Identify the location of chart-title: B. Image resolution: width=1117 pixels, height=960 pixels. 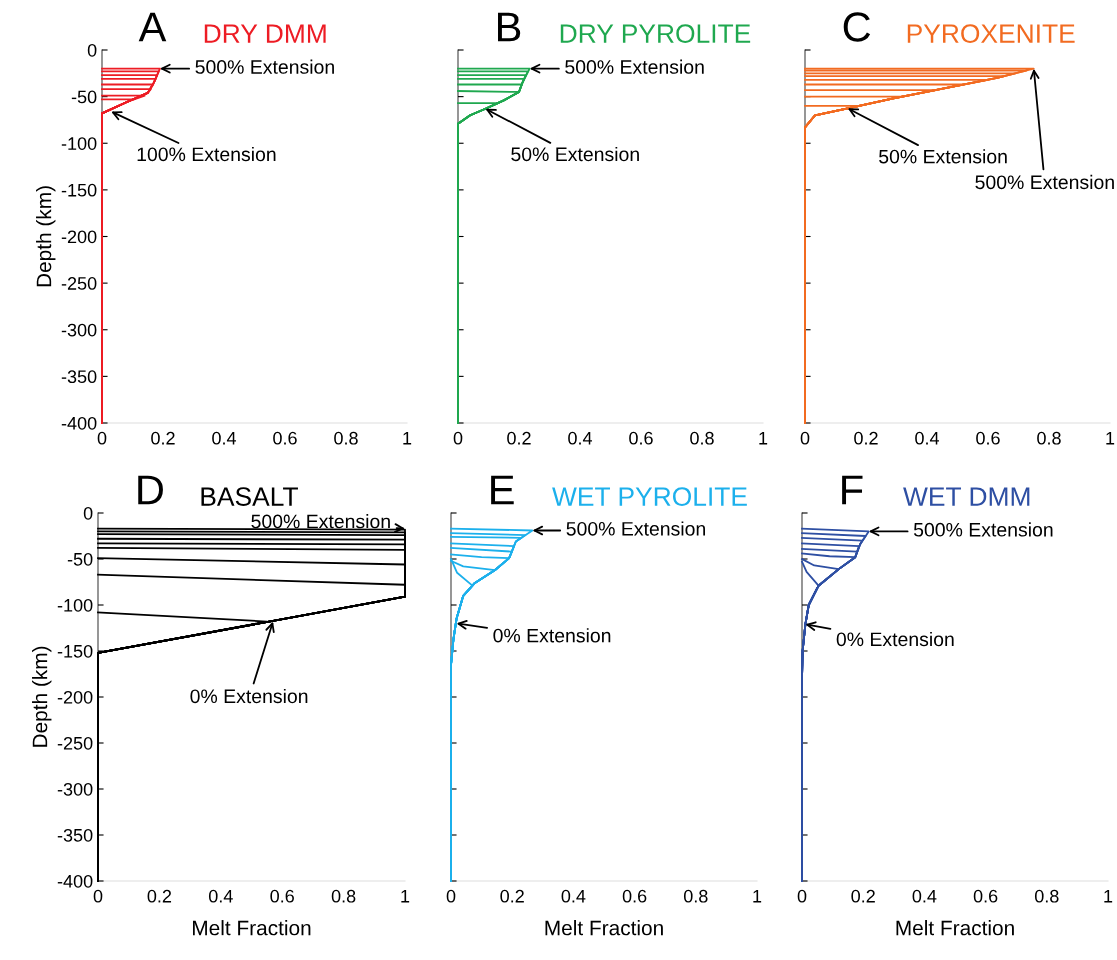
(509, 27).